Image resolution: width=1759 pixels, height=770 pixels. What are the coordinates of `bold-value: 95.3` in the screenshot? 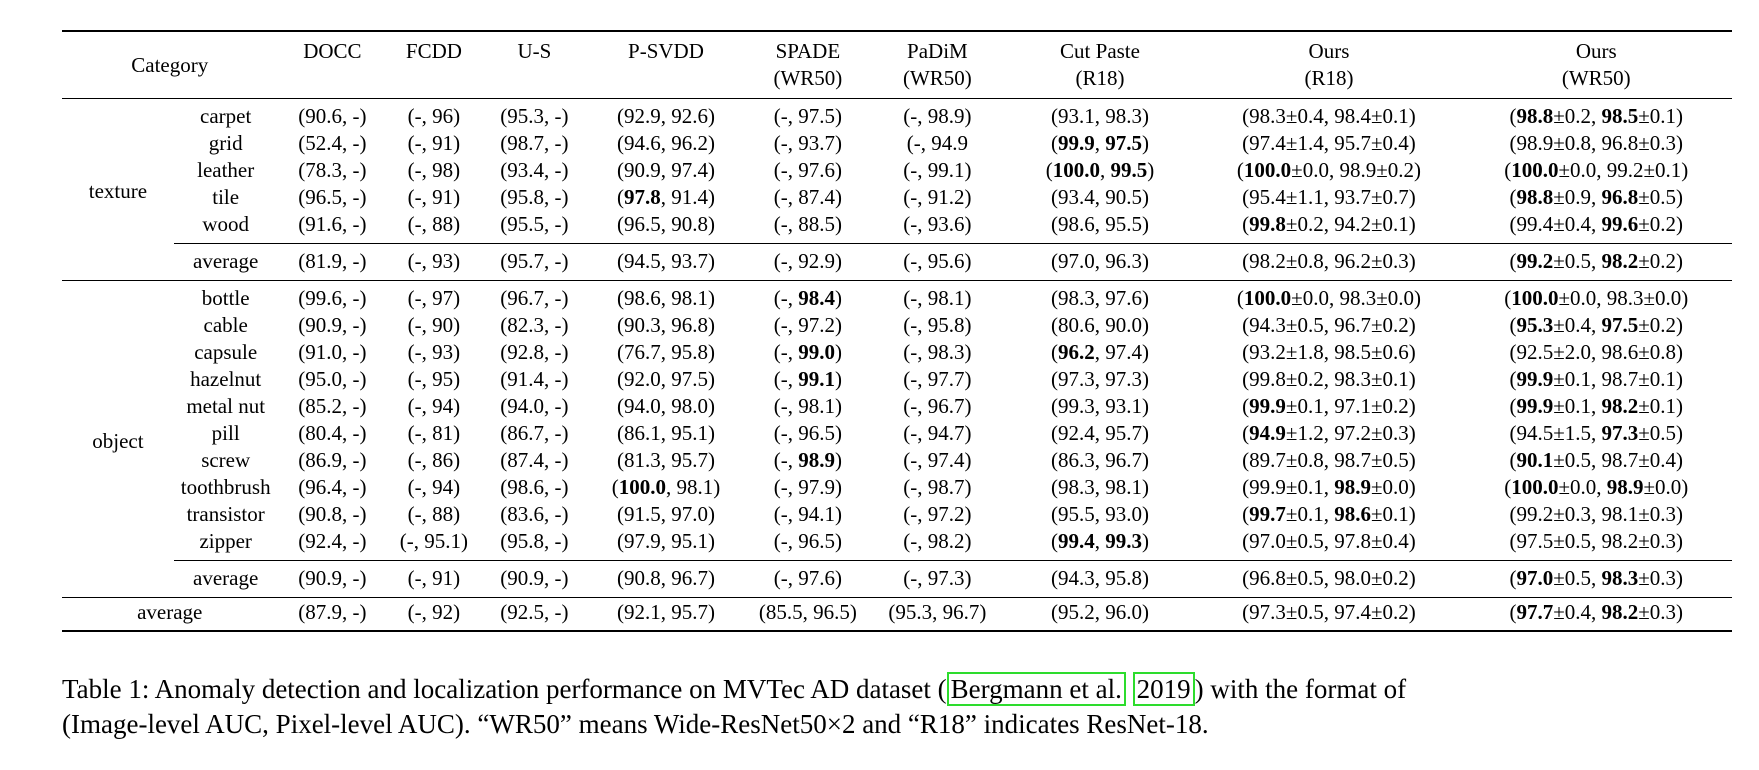 It's located at (1535, 325).